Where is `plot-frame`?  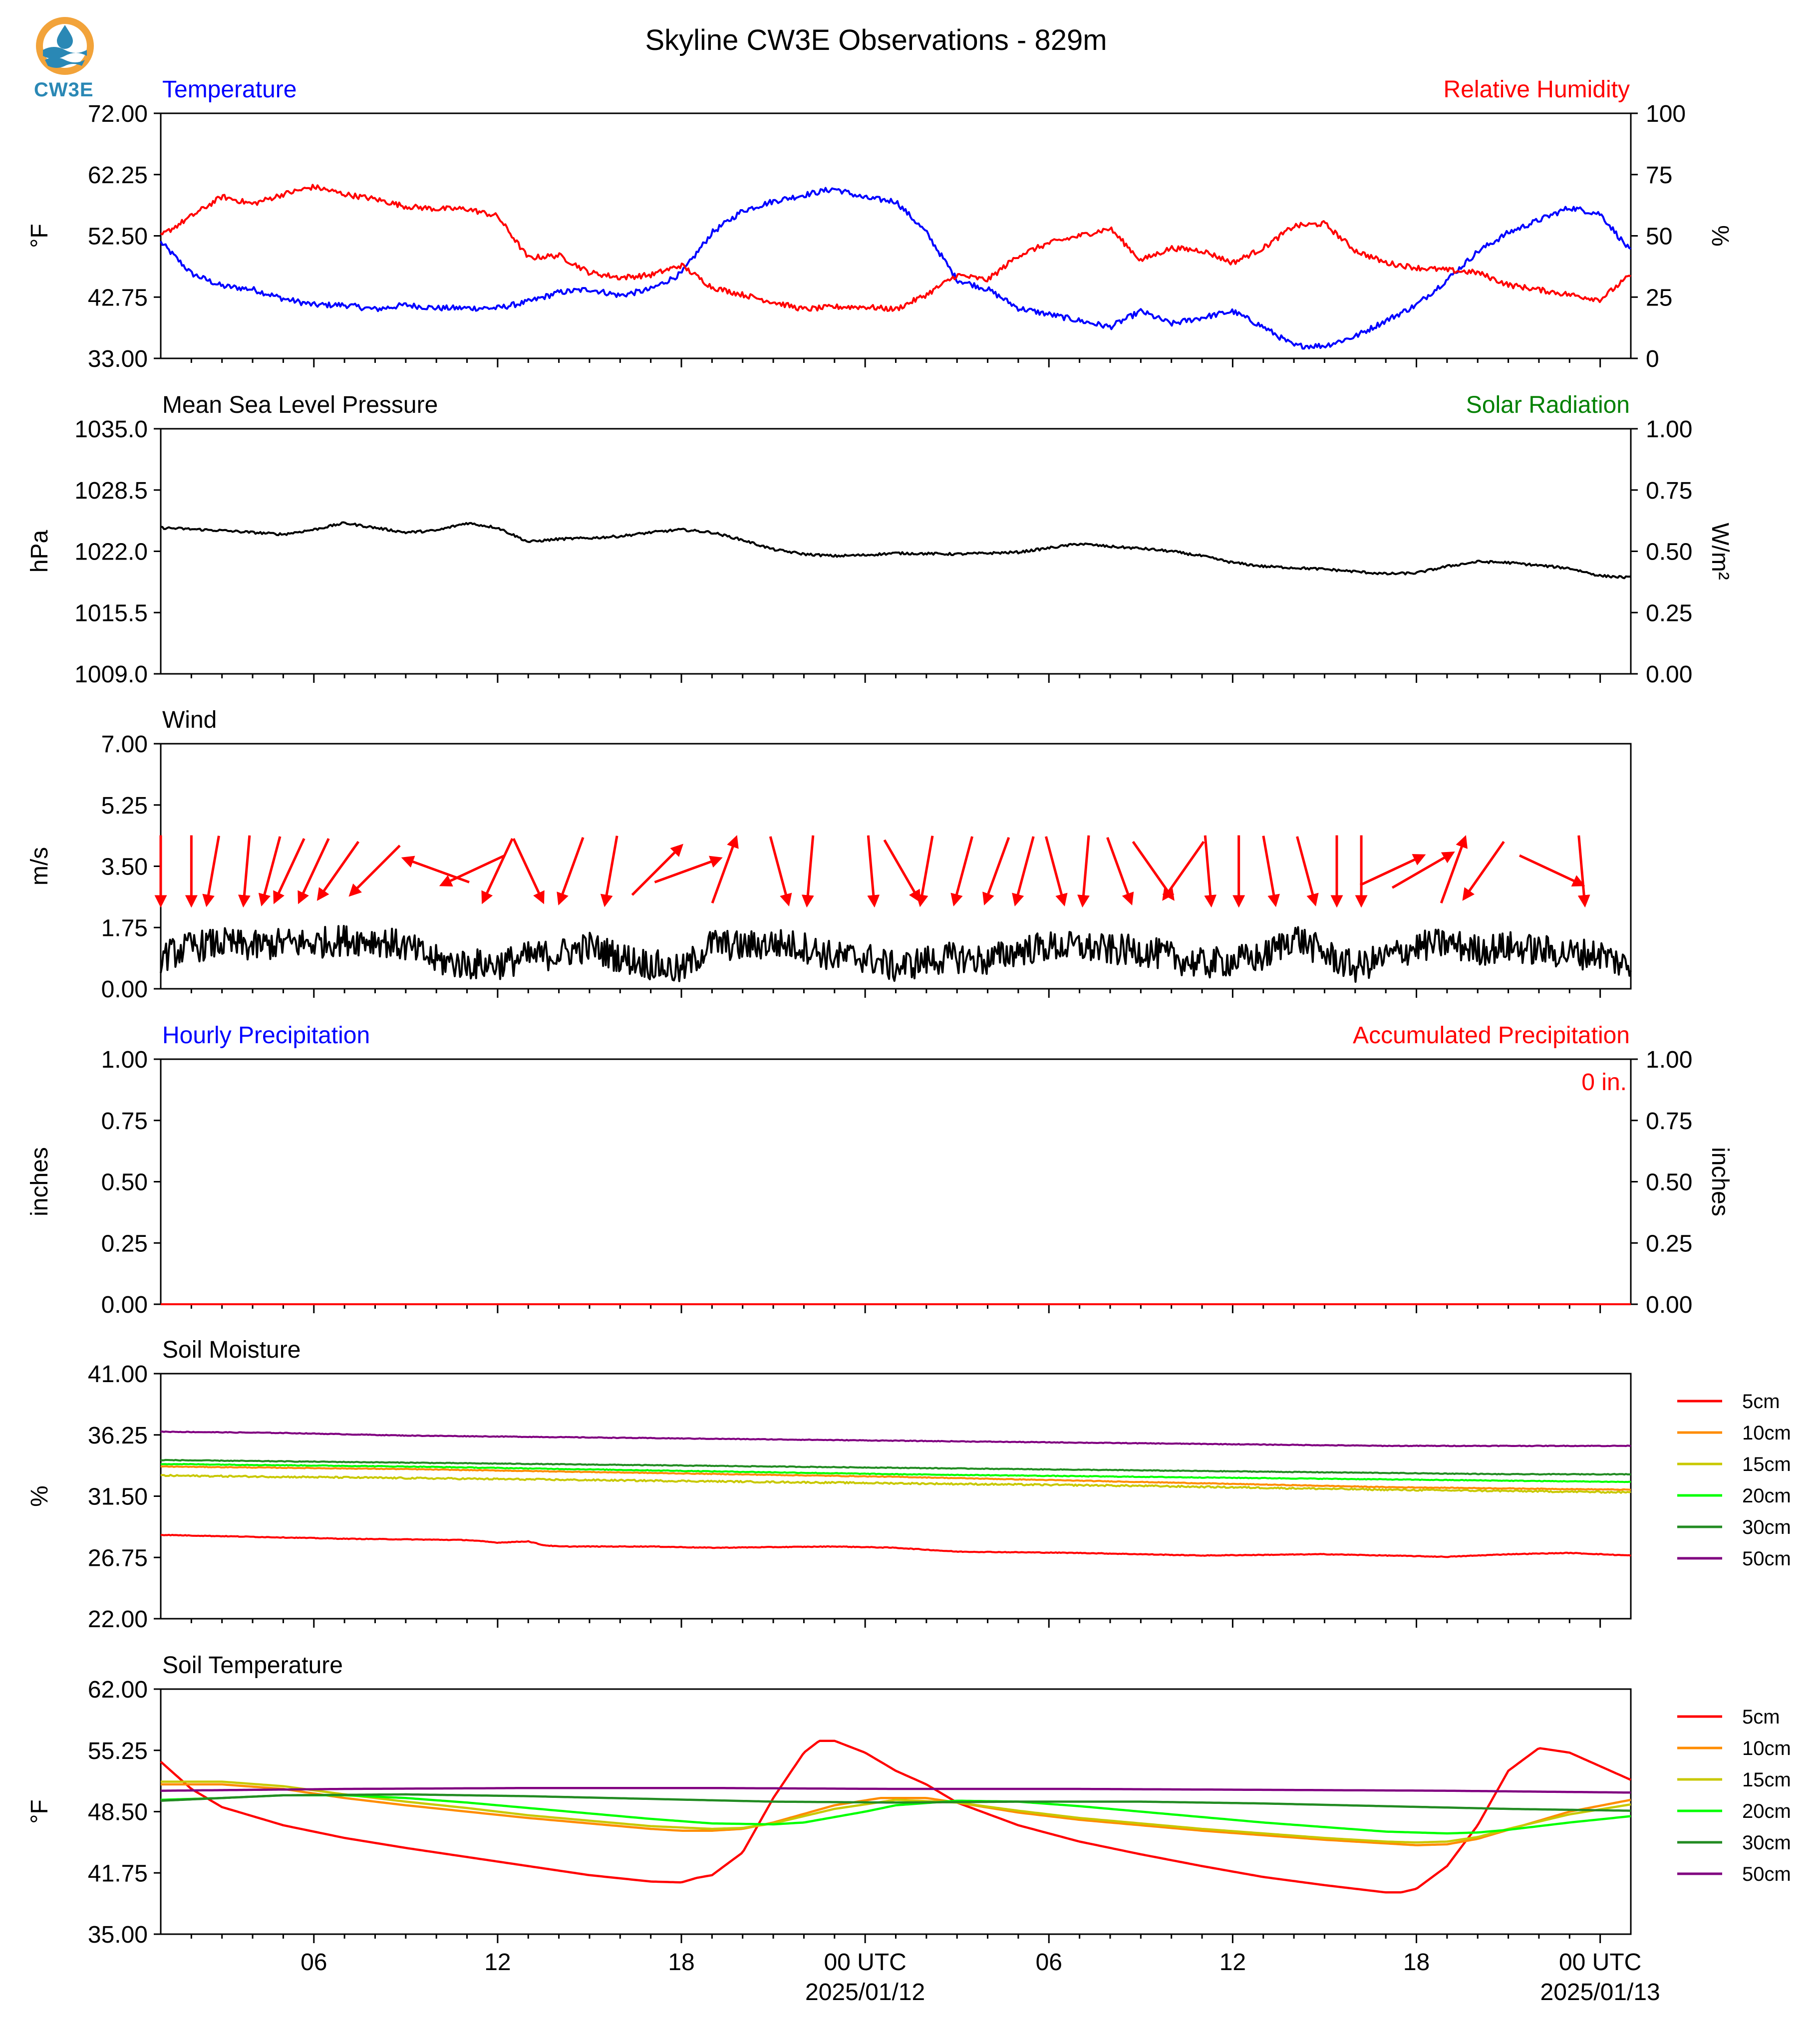
plot-frame is located at coordinates (896, 551).